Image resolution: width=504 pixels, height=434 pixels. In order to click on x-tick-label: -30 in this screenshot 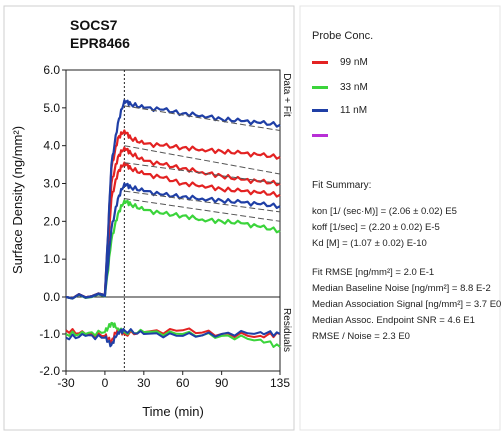, I will do `click(66, 383)`.